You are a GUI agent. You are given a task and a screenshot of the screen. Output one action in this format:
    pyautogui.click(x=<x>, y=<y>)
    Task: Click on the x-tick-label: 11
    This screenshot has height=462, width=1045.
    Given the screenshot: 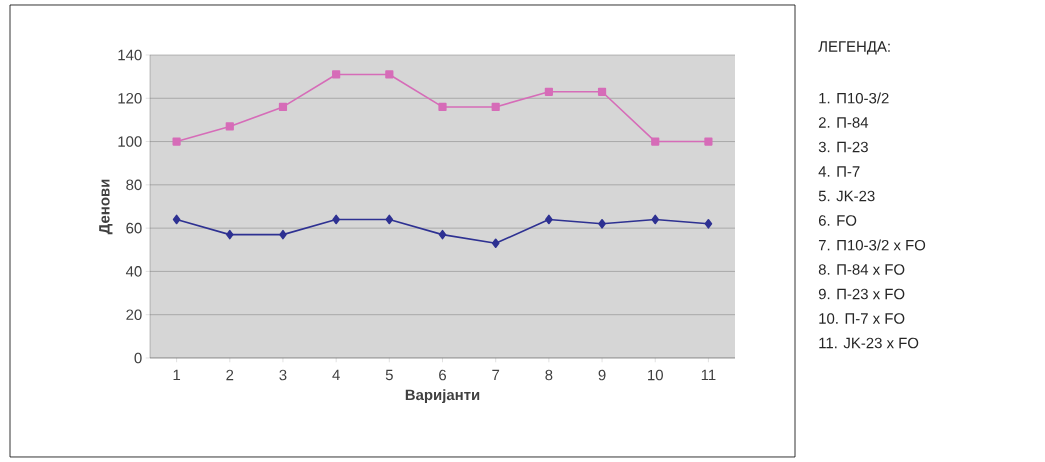 What is the action you would take?
    pyautogui.click(x=708, y=375)
    